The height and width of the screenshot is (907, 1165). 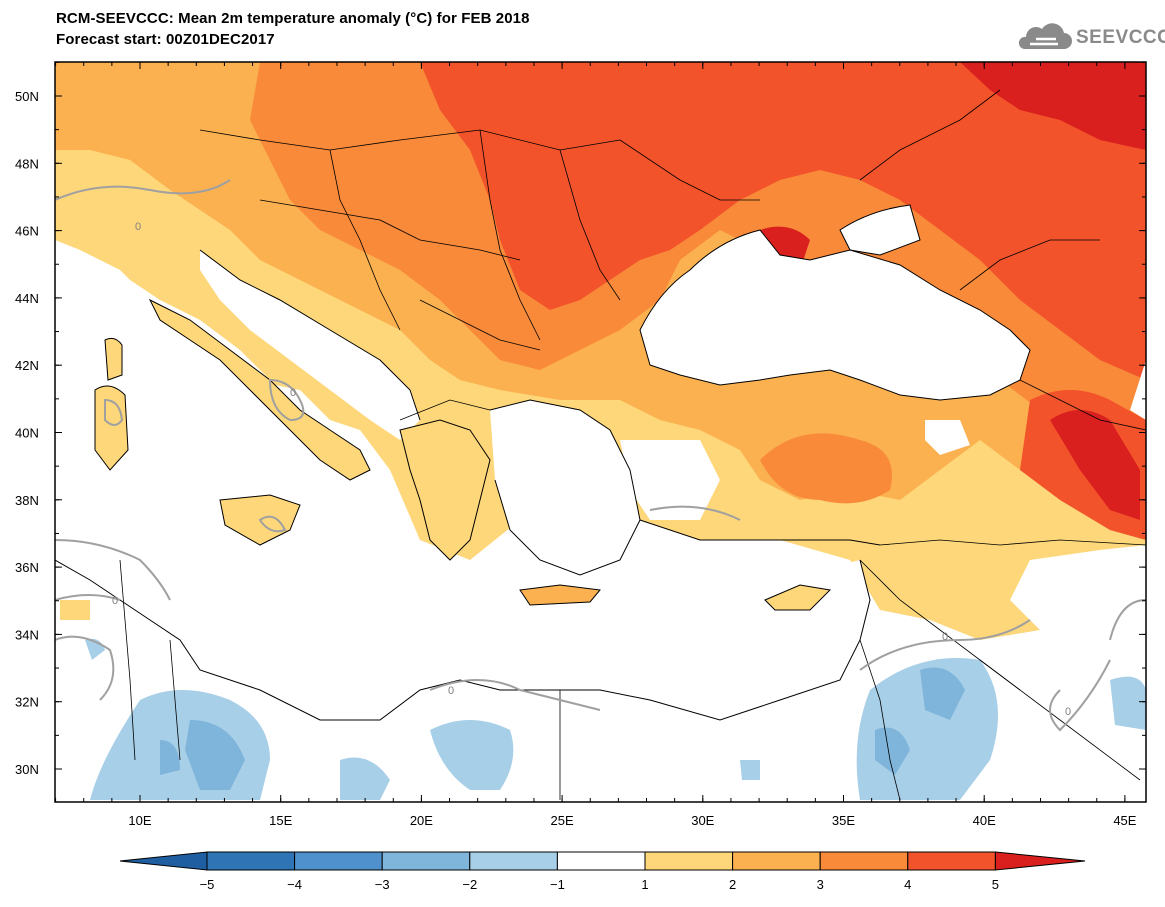 I want to click on lat-label: 50N, so click(x=27, y=96).